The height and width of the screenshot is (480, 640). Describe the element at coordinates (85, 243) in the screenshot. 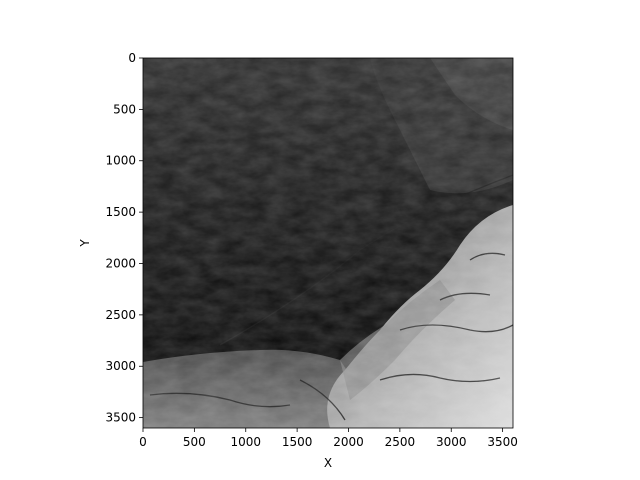

I see `y-axis-label: Y` at that location.